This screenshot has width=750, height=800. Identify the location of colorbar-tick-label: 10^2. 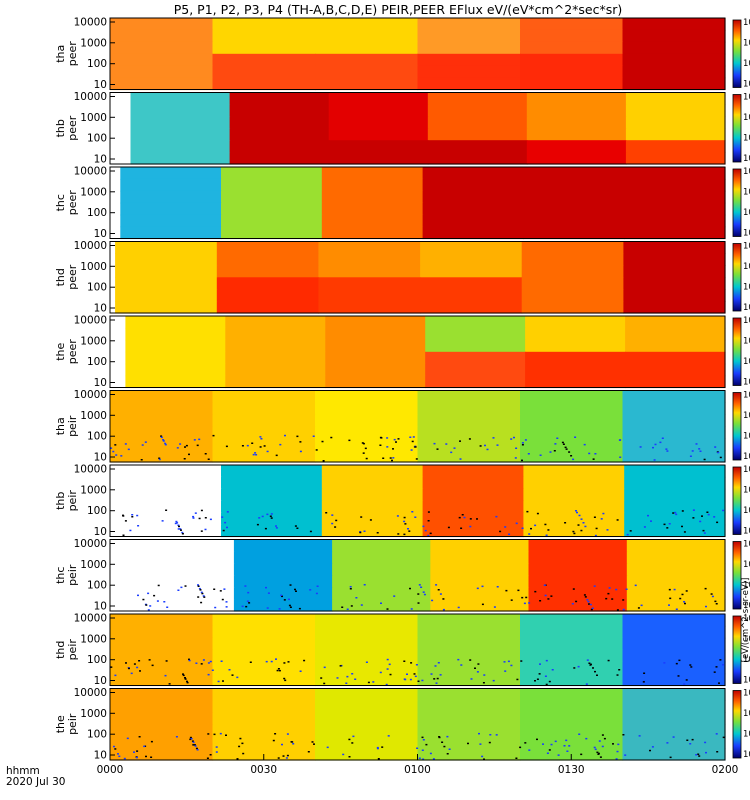
(746, 532).